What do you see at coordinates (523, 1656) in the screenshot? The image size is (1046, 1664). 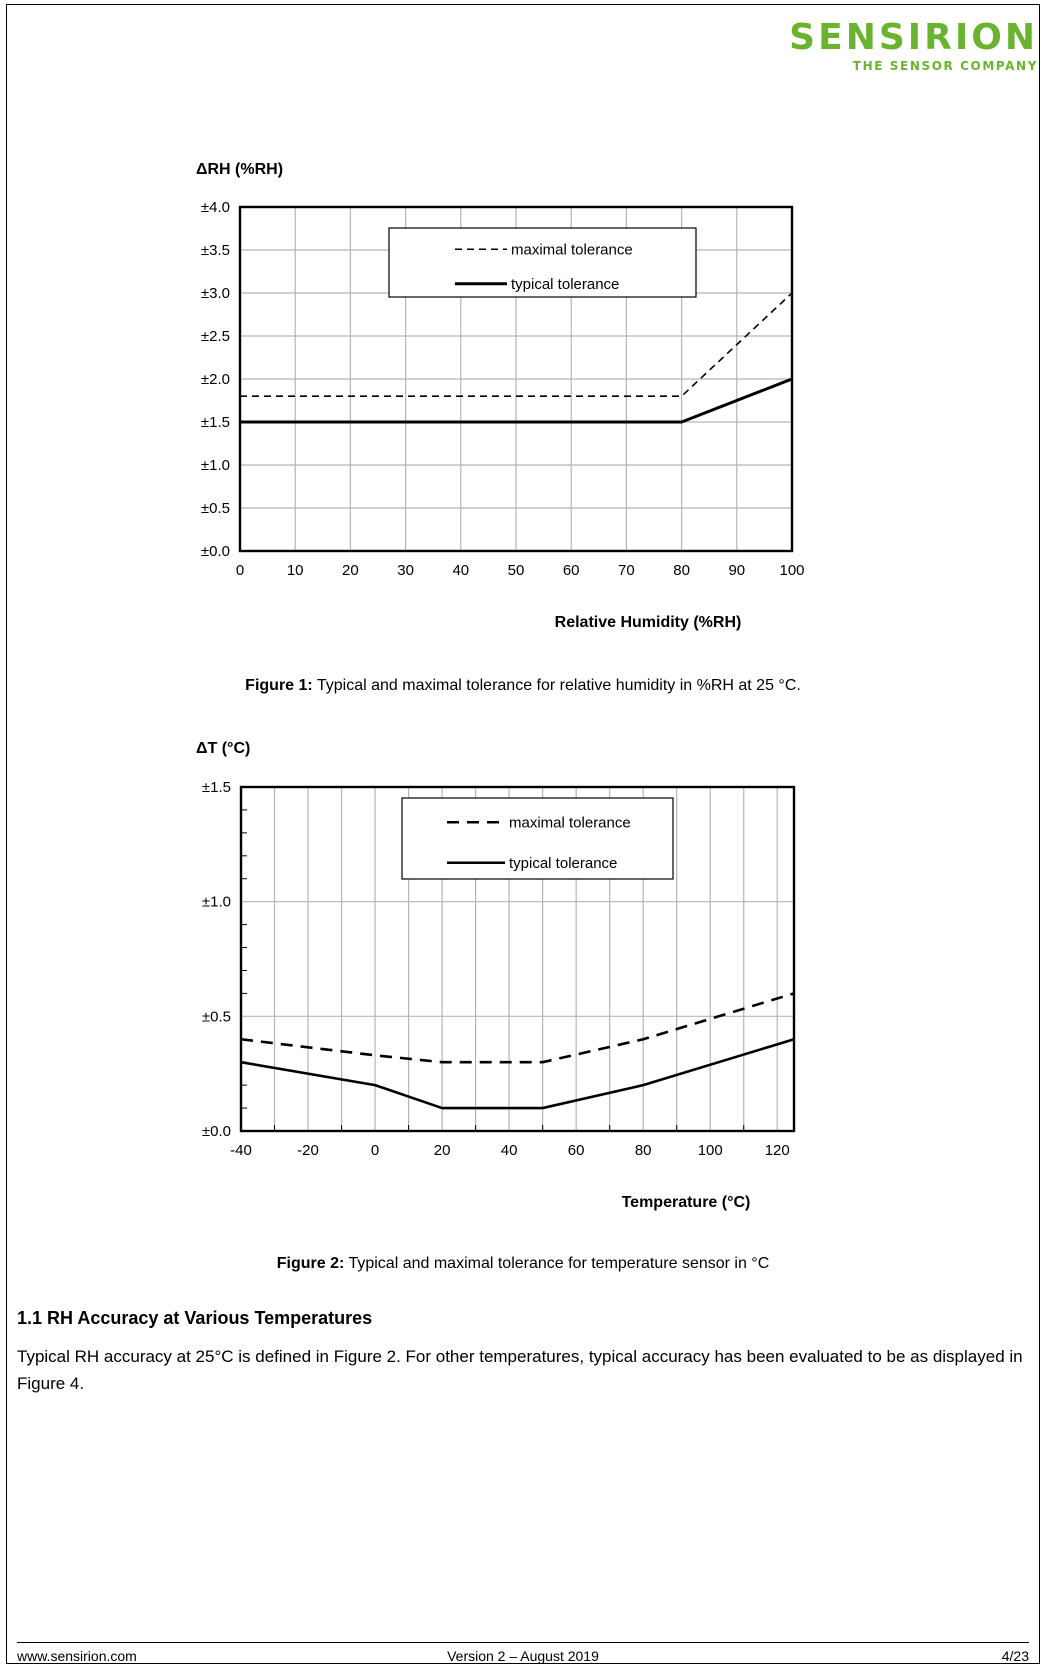 I see `footer-version: Version 2 – August 2019` at bounding box center [523, 1656].